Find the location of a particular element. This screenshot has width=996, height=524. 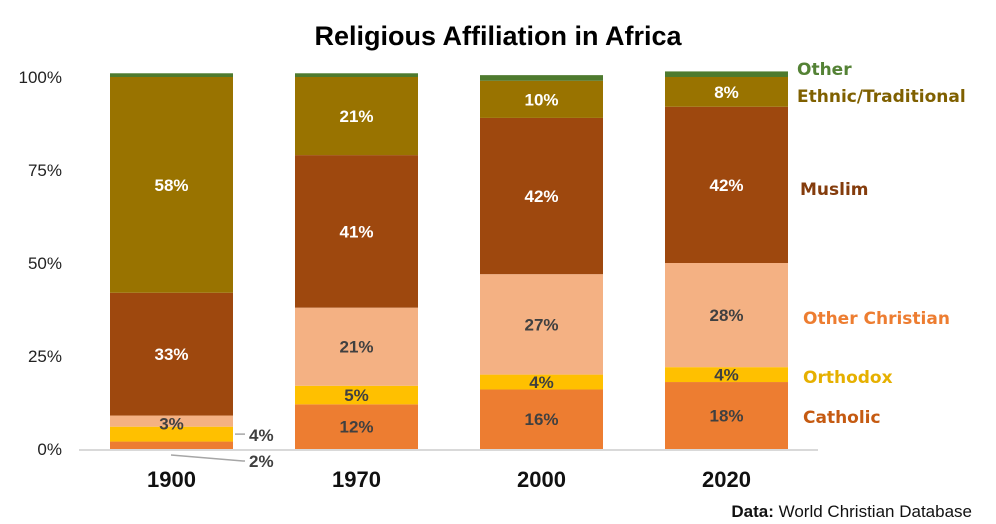

chart-title: Religious Affiliation in Africa is located at coordinates (498, 36).